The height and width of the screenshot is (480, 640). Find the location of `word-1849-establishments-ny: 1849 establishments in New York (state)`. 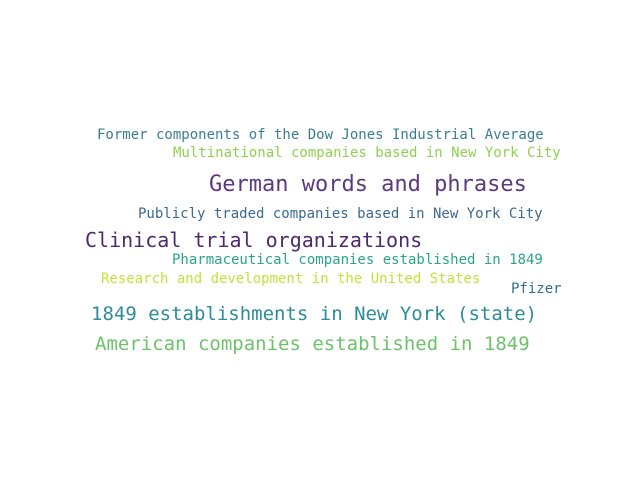

word-1849-establishments-ny: 1849 establishments in New York (state) is located at coordinates (314, 314).